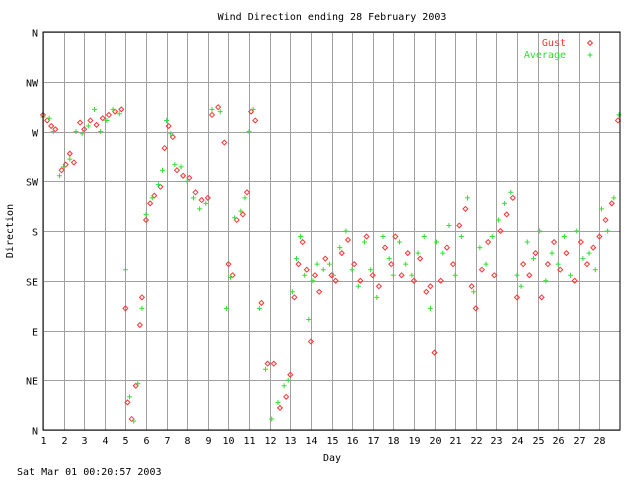 The image size is (640, 480). Describe the element at coordinates (35, 432) in the screenshot. I see `y-tick-label: N` at that location.